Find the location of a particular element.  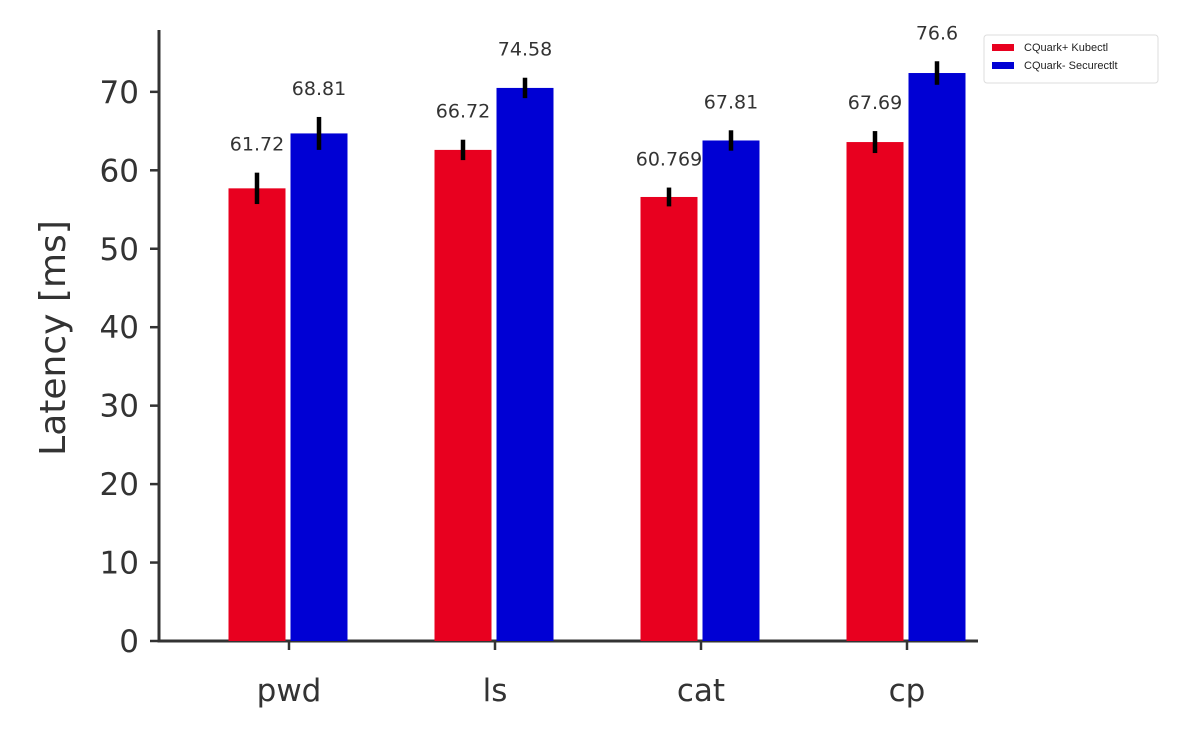

y-tick-label: 50 is located at coordinates (119, 250).